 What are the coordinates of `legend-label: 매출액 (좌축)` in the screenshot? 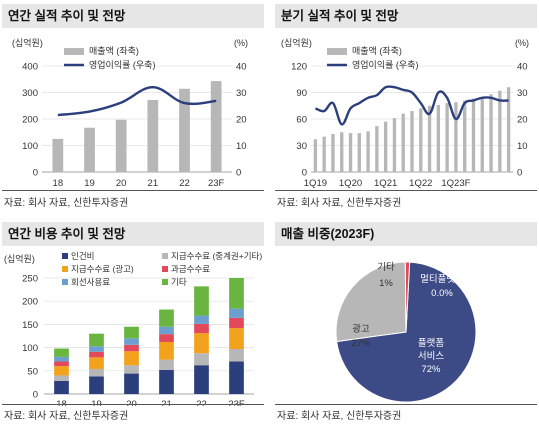 It's located at (377, 50).